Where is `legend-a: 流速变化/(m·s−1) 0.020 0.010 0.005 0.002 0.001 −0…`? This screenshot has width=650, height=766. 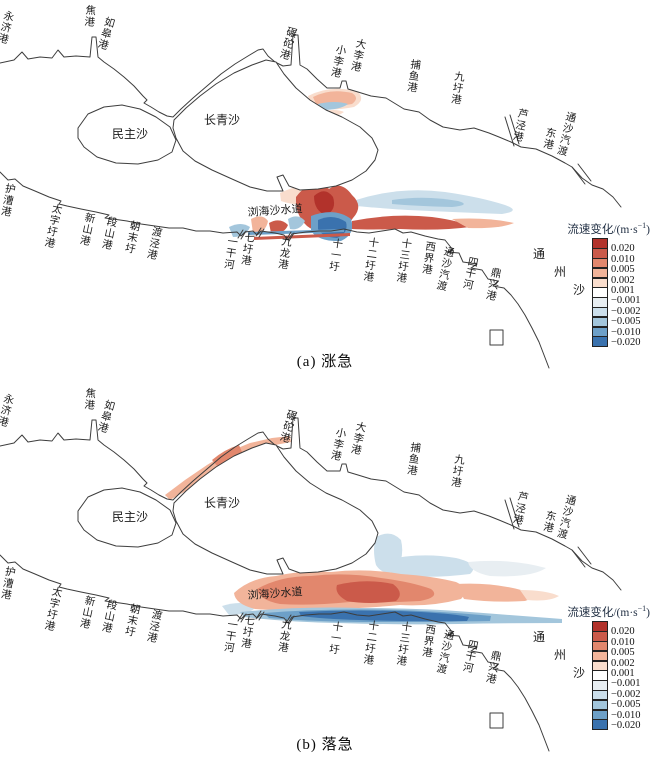 legend-a: 流速变化/(m·s−1) 0.020 0.010 0.005 0.002 0.001 −0… is located at coordinates (595, 290).